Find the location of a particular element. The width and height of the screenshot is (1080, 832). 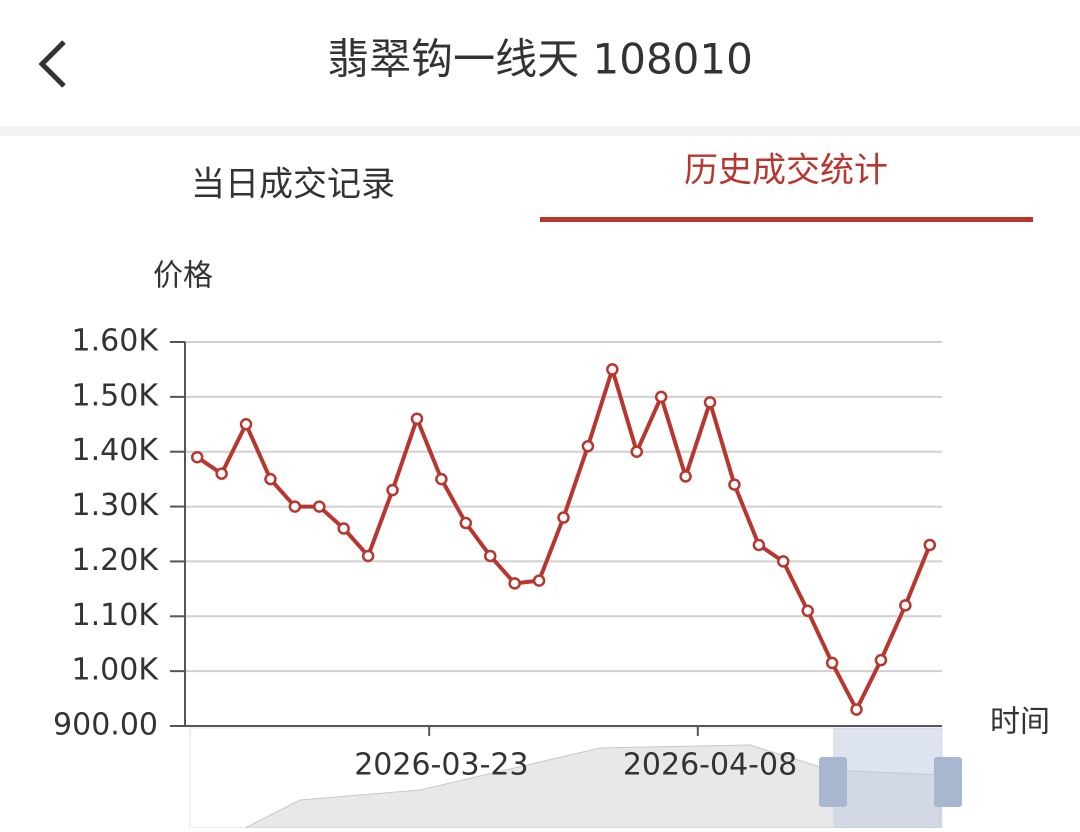

divider is located at coordinates (540, 131).